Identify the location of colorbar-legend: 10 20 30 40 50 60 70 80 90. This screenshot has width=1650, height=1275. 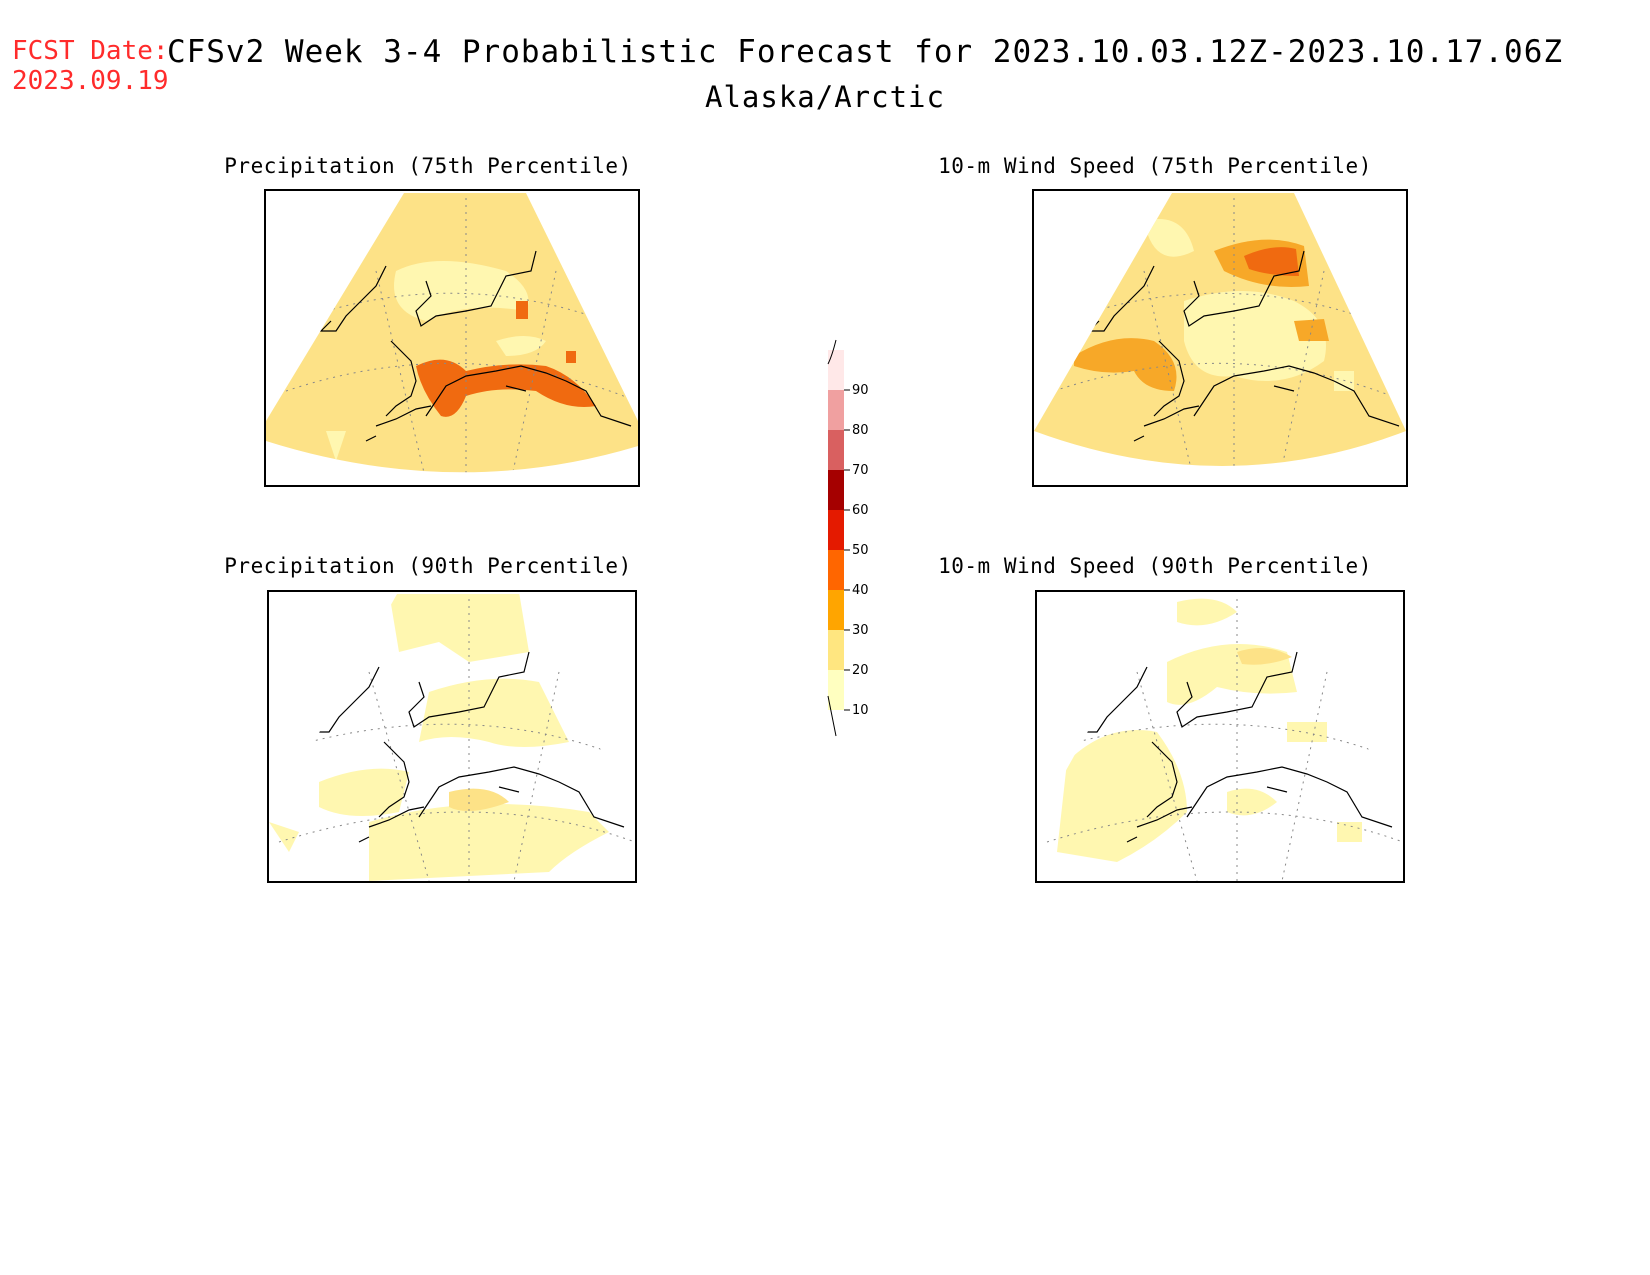
(850, 543).